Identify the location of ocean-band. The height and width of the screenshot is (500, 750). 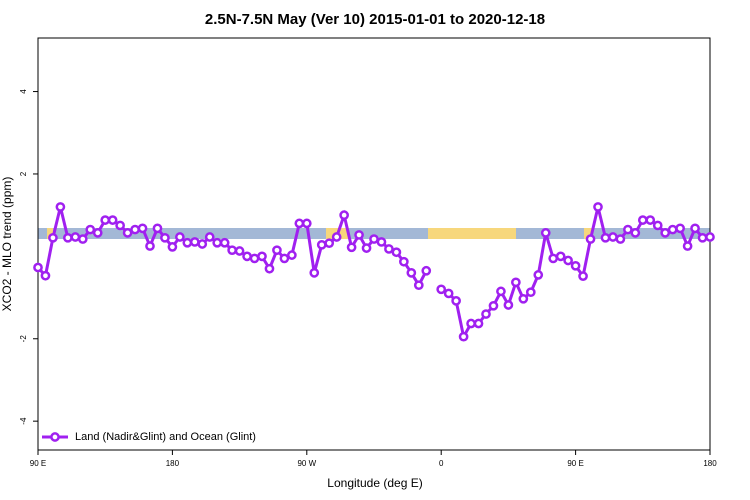
(374, 233).